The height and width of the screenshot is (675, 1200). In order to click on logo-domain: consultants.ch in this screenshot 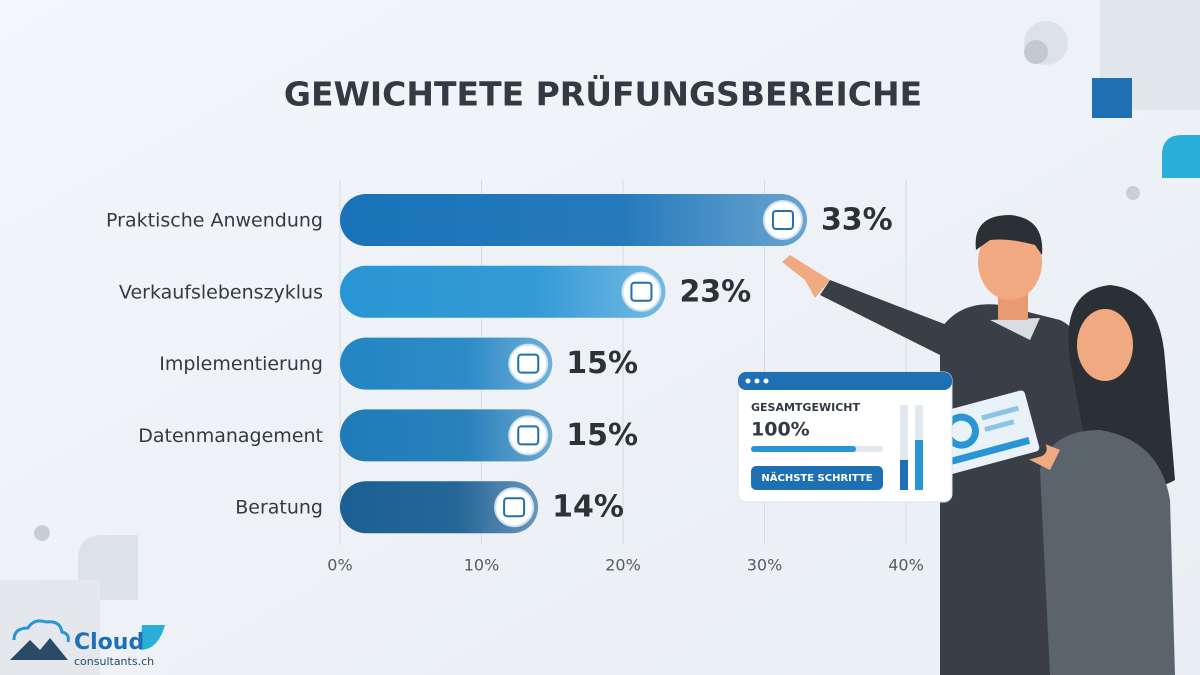, I will do `click(114, 661)`.